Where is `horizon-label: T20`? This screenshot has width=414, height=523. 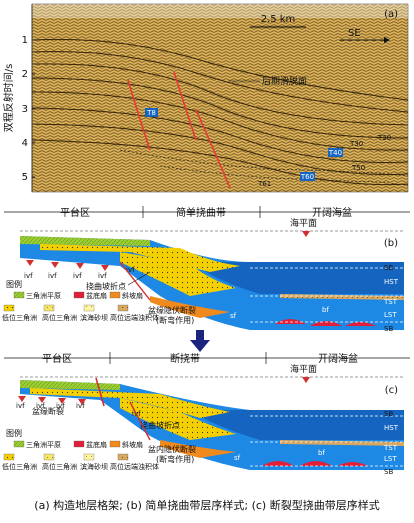 horizon-label: T20 is located at coordinates (384, 138).